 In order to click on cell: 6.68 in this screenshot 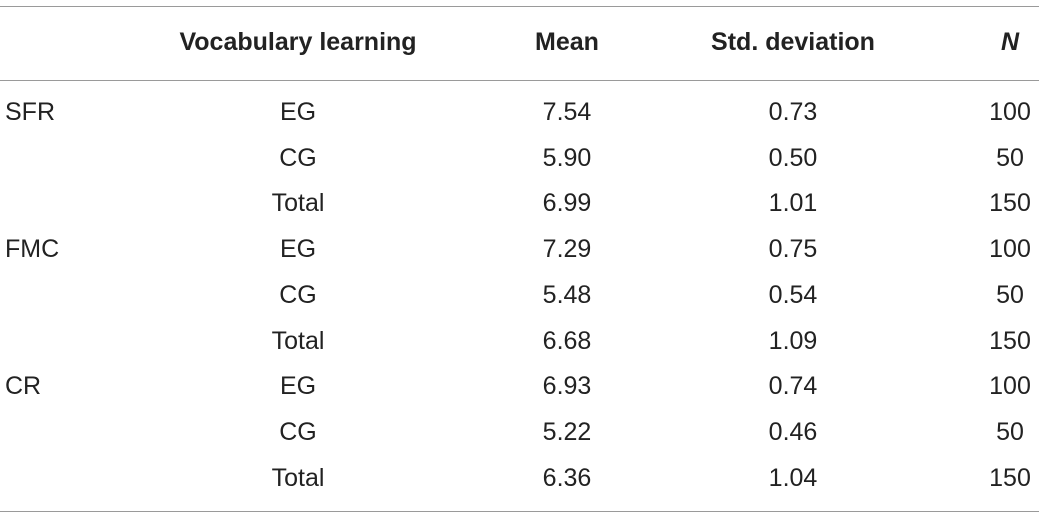, I will do `click(567, 340)`.